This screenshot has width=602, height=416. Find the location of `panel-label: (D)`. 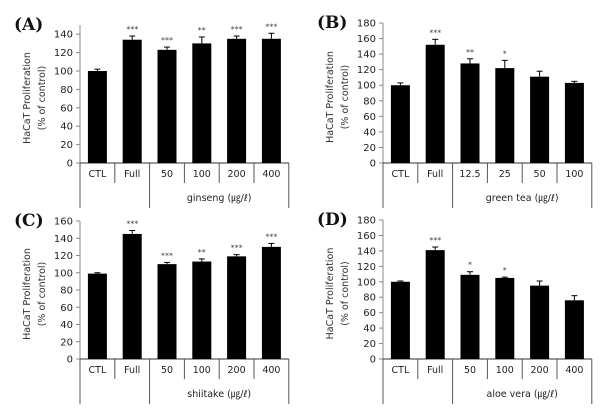

panel-label: (D) is located at coordinates (332, 220).